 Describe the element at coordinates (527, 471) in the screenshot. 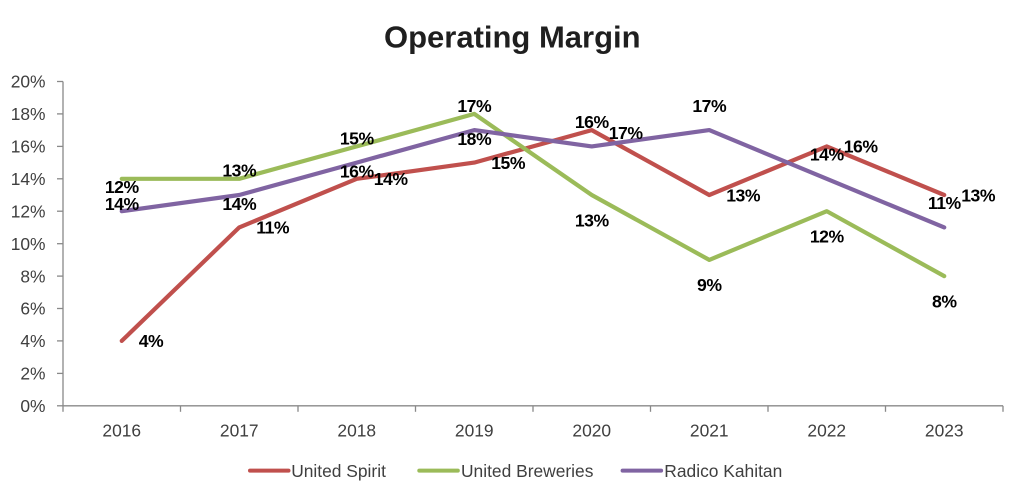

I see `svg-text: United Breweries` at that location.